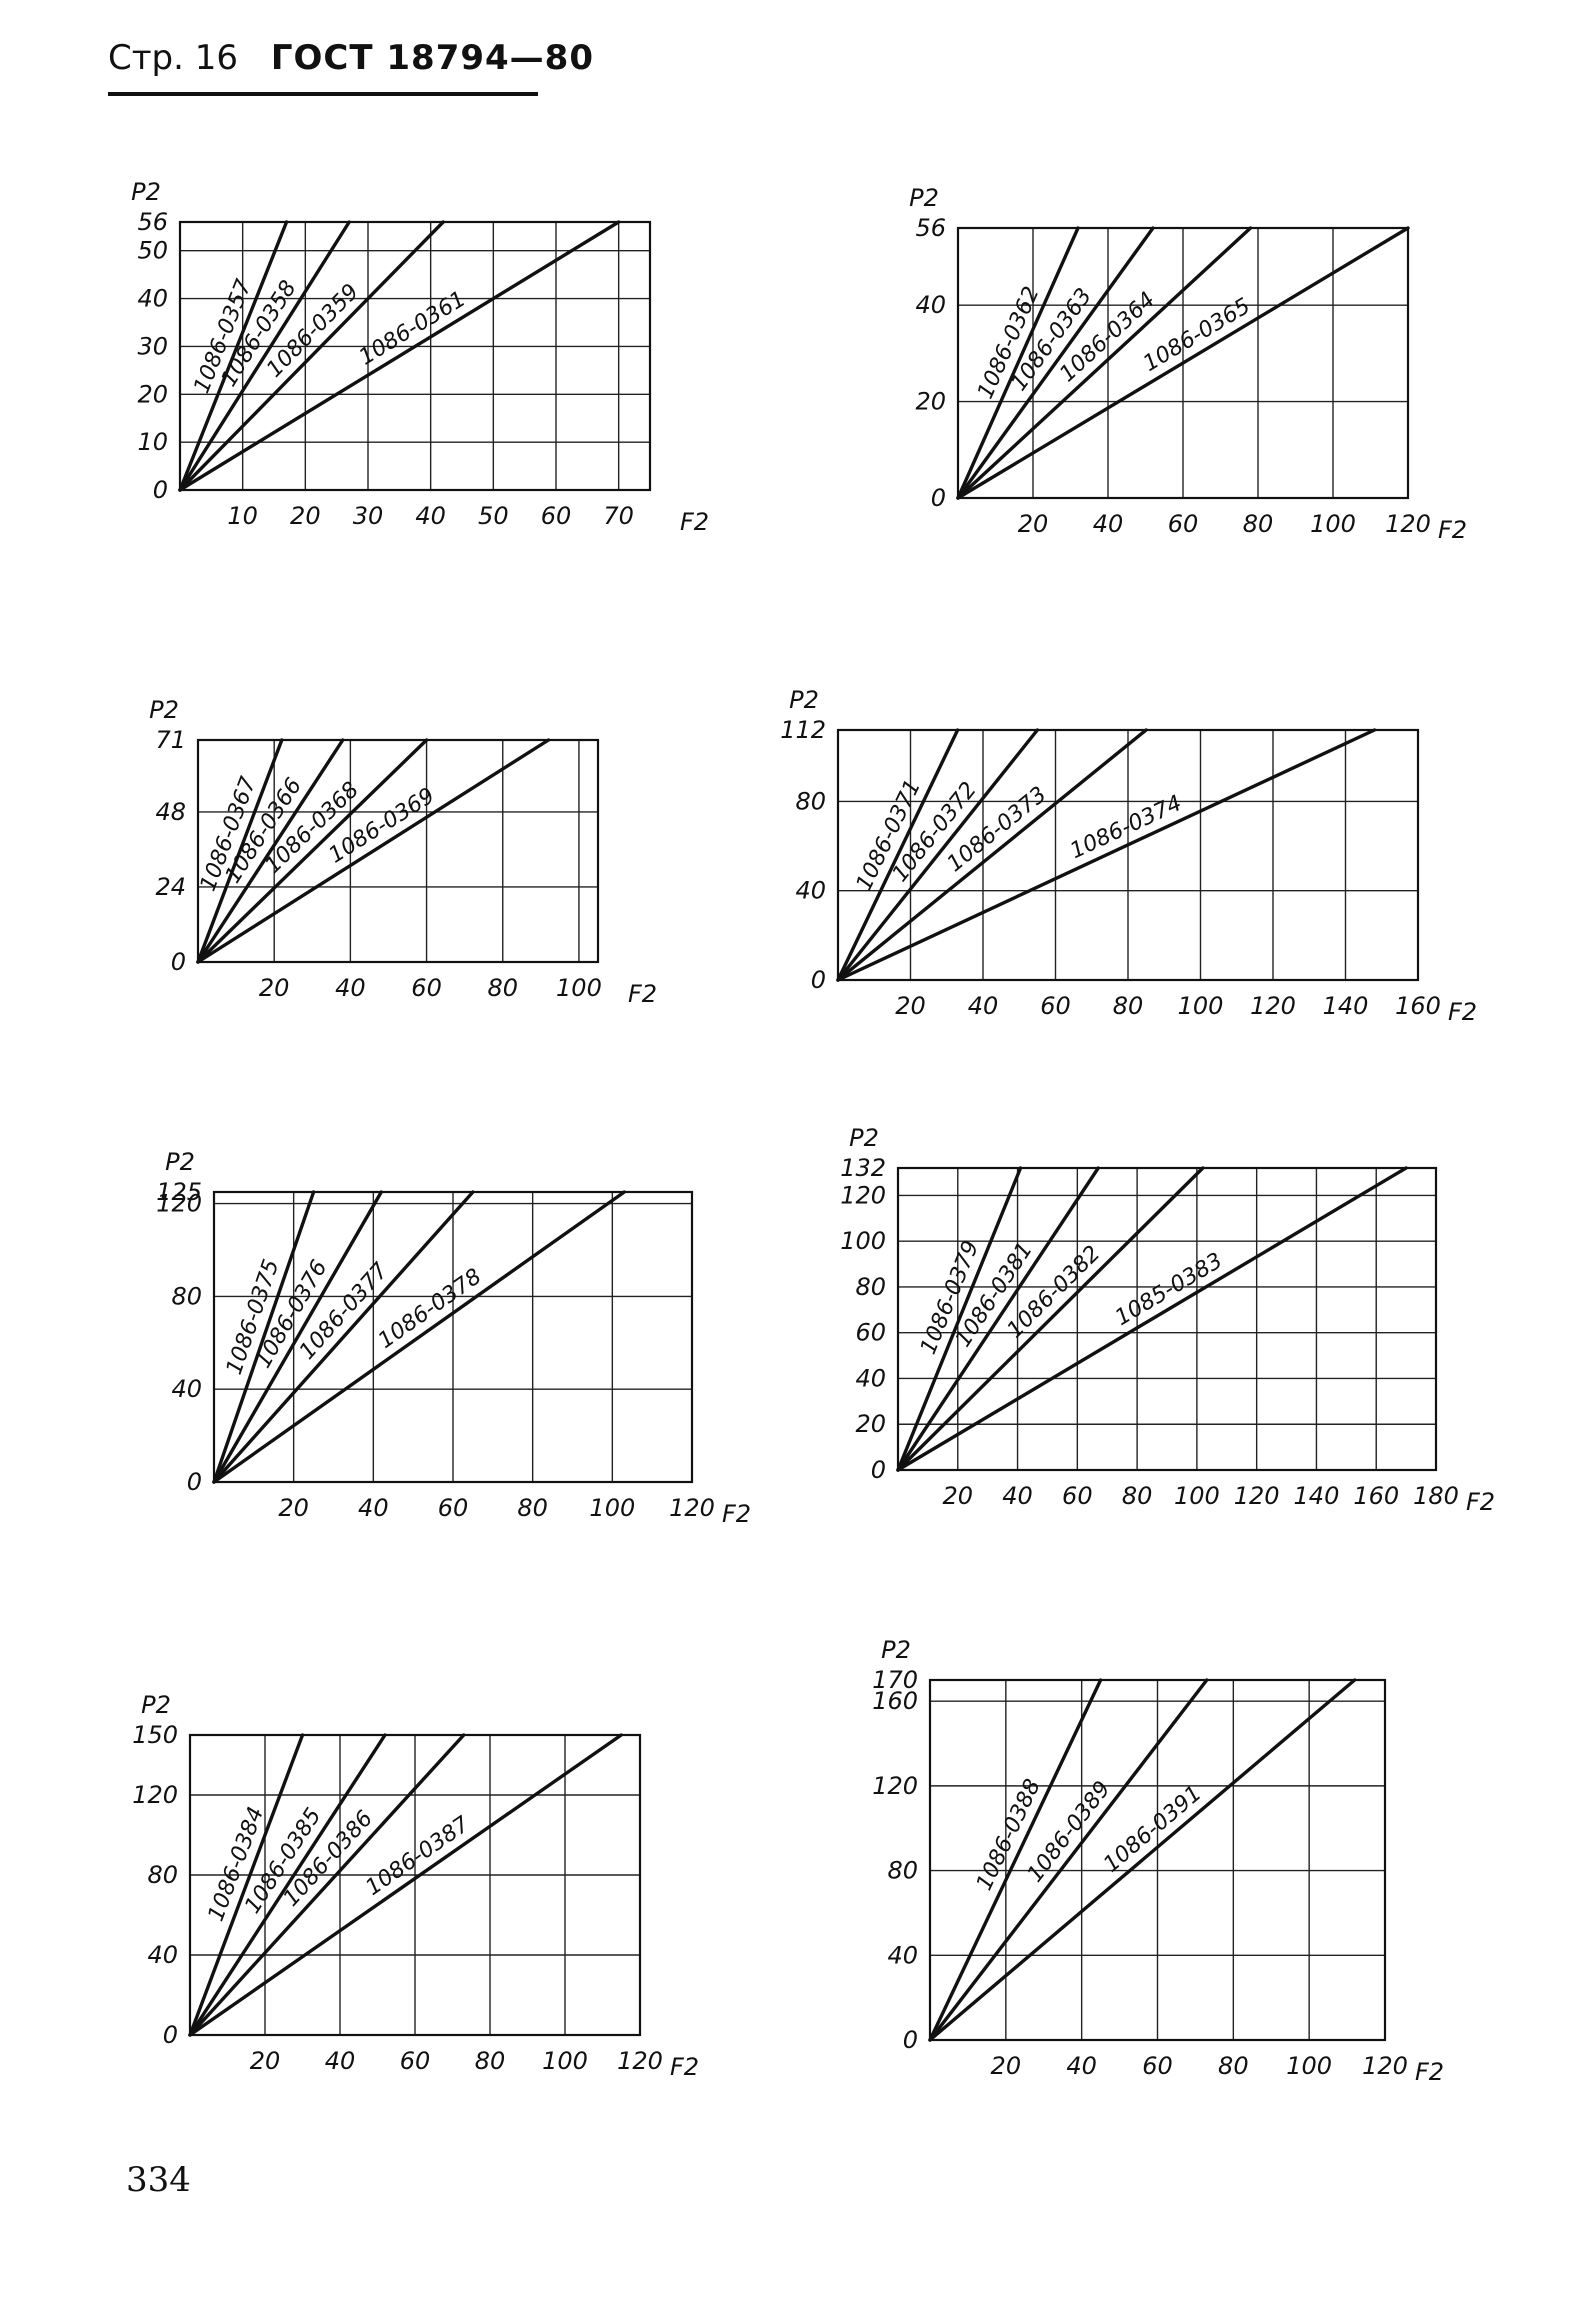 The height and width of the screenshot is (2320, 1584). I want to click on y-tick-label: 150, so click(155, 1735).